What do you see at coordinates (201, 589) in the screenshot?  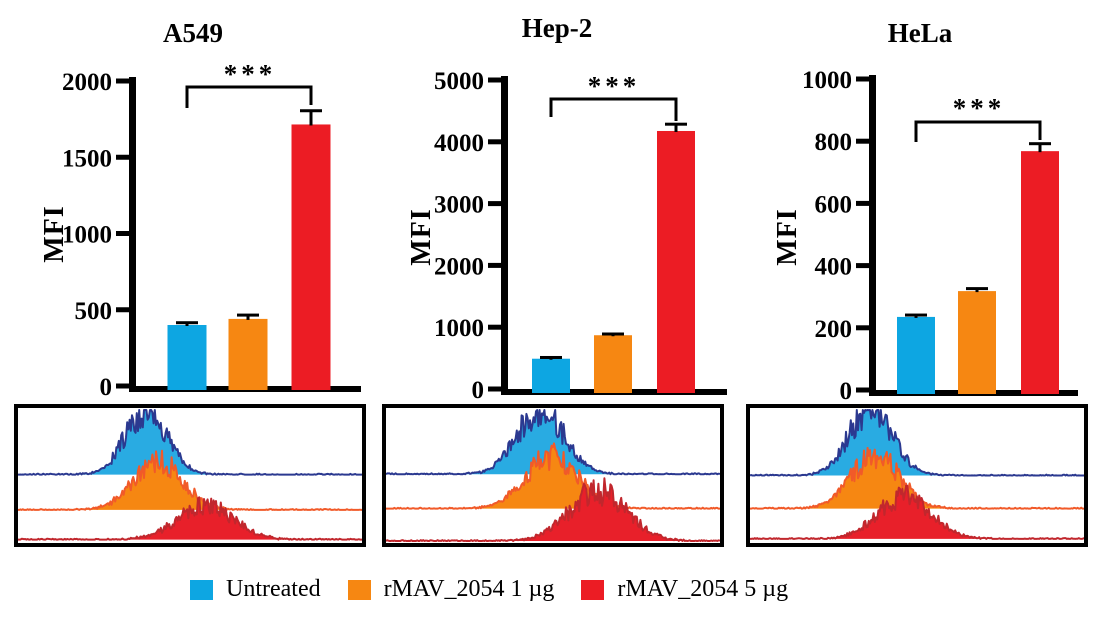 I see `legend-swatch-untreated` at bounding box center [201, 589].